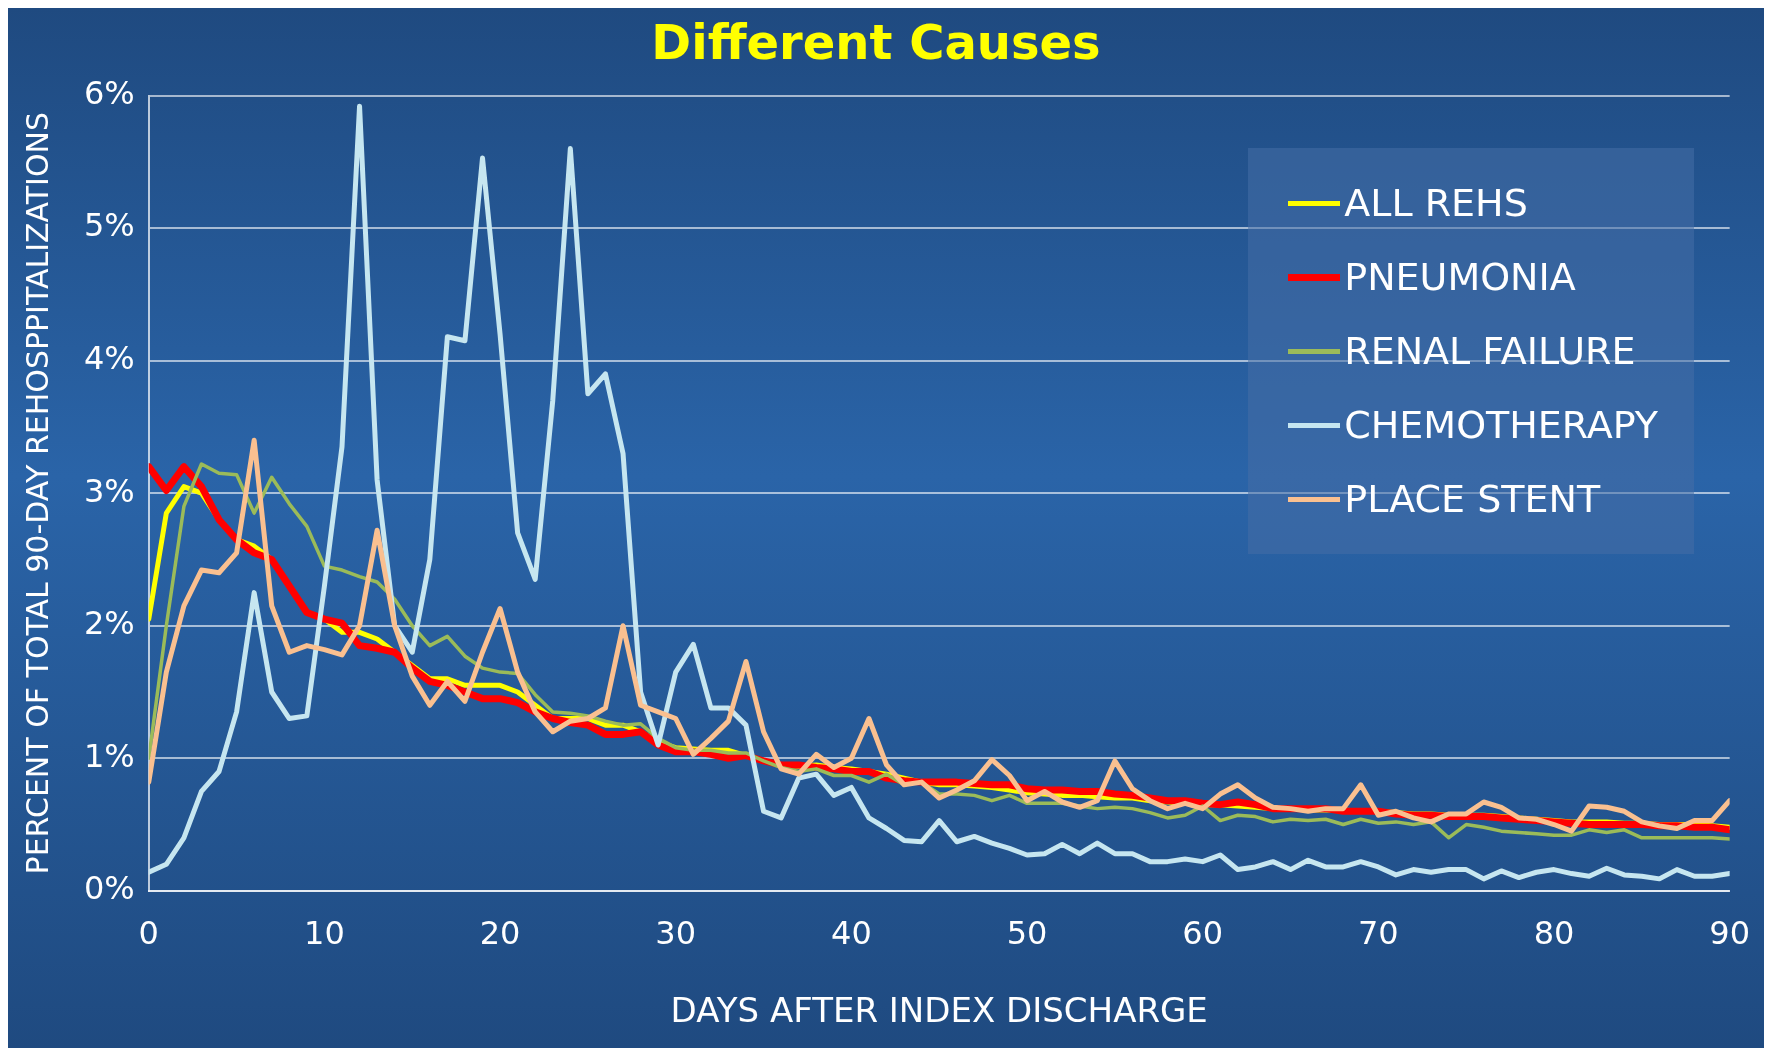  Describe the element at coordinates (1027, 933) in the screenshot. I see `x-tick-label: 50` at that location.